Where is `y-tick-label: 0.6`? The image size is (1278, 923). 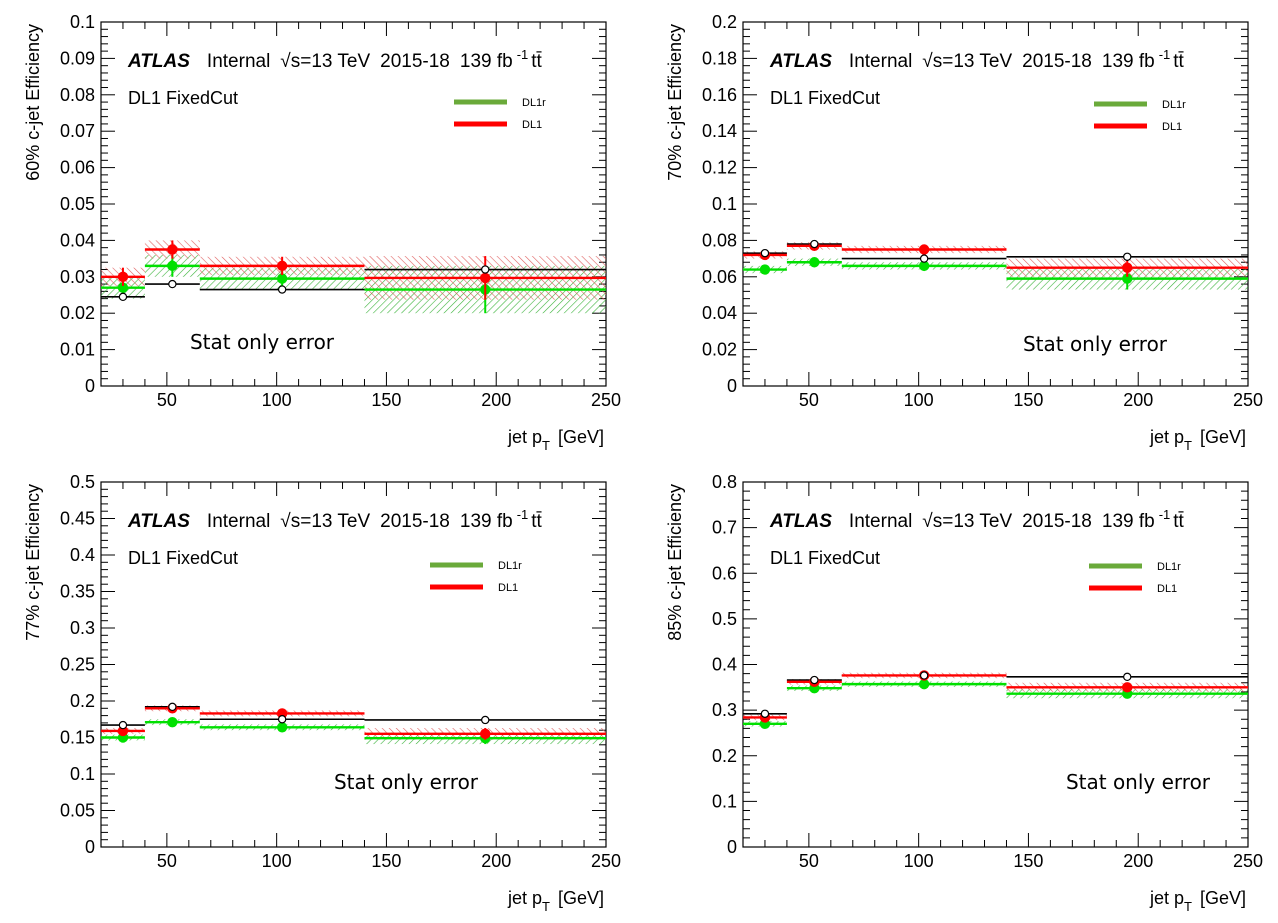
y-tick-label: 0.6 is located at coordinates (724, 573).